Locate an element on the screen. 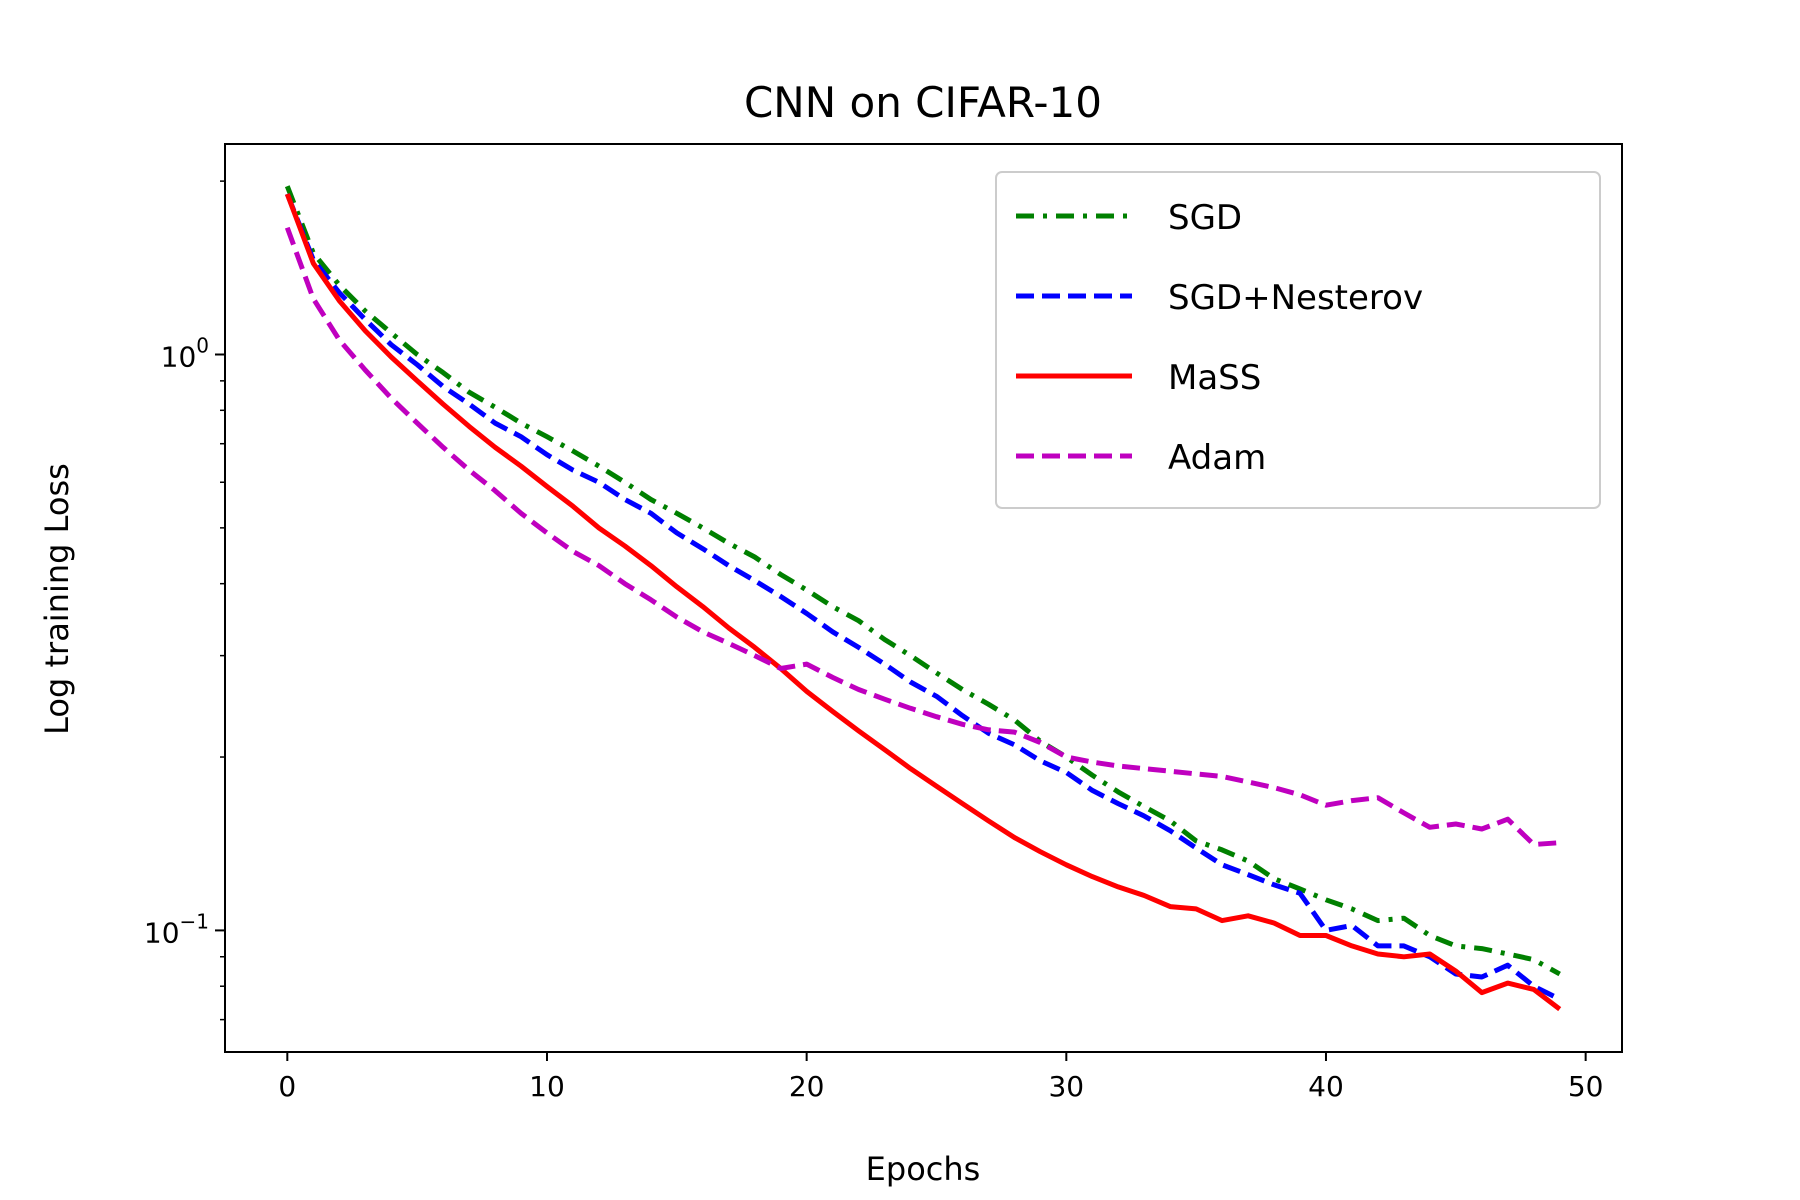 Image resolution: width=1800 pixels, height=1200 pixels. x-tick-label: 10 is located at coordinates (547, 1086).